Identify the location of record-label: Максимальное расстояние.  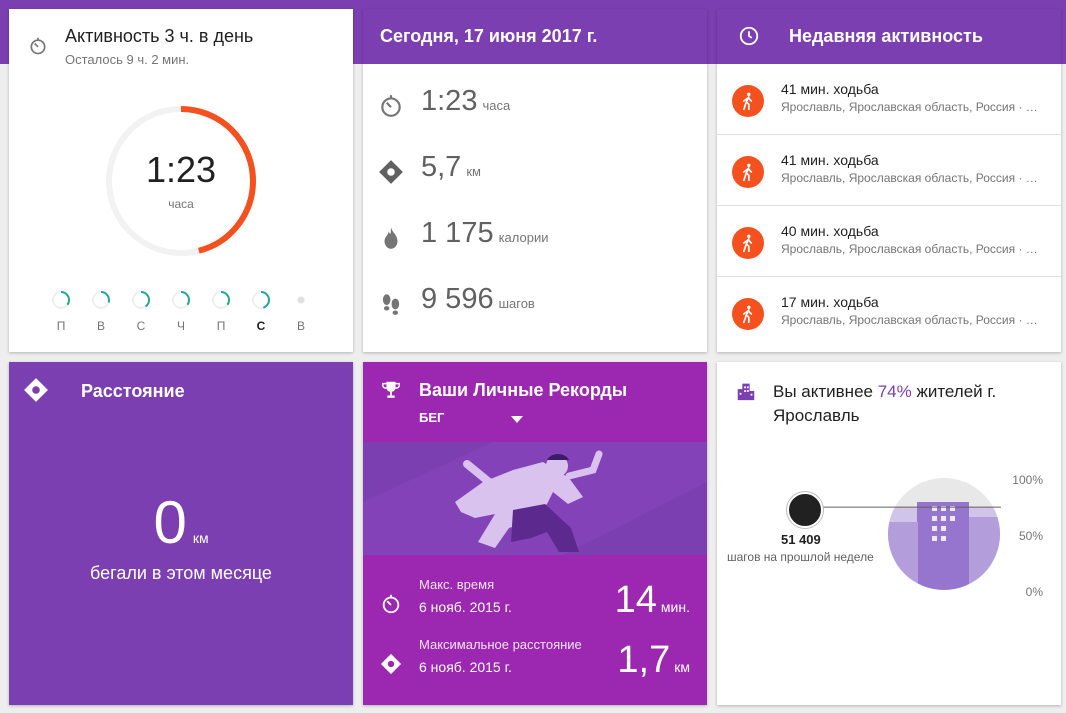
(500, 644).